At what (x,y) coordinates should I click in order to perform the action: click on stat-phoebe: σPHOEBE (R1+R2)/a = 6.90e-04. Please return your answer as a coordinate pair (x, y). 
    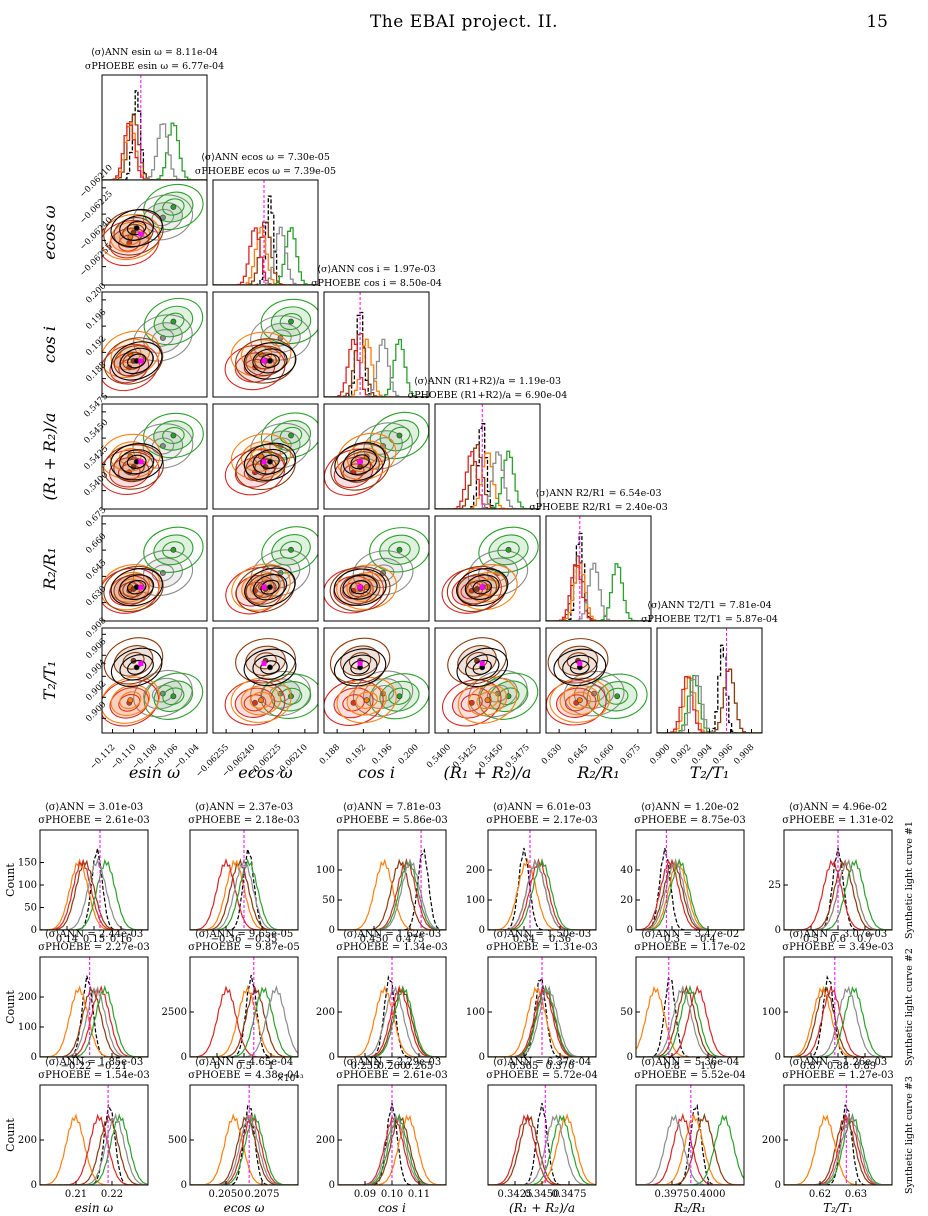
    Looking at the image, I should click on (488, 395).